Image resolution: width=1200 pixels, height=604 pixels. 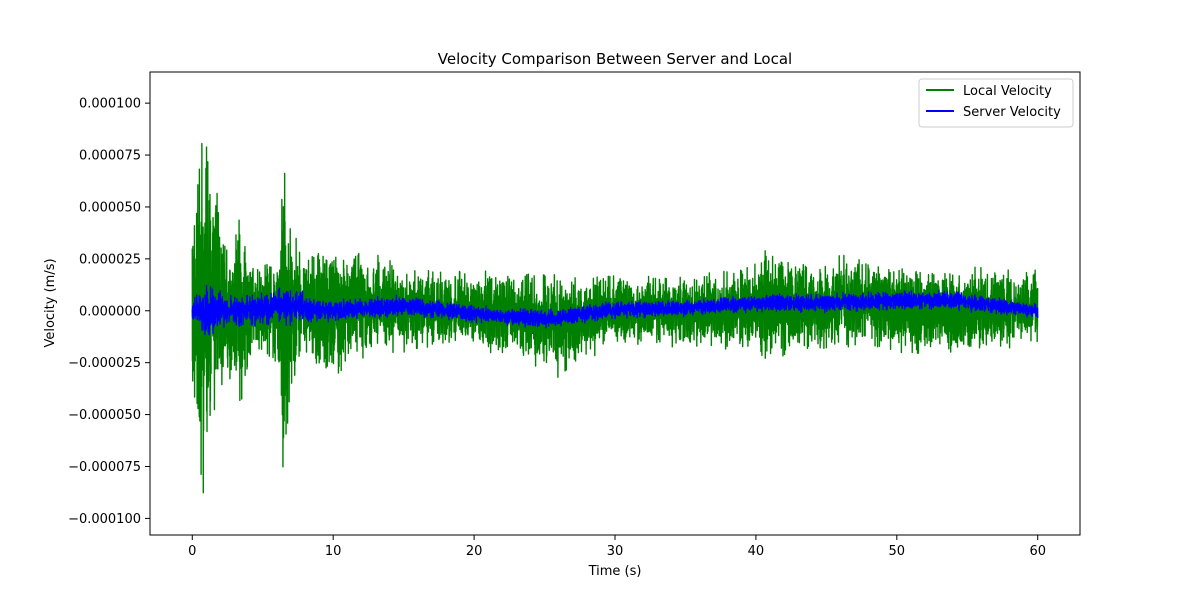 What do you see at coordinates (615, 551) in the screenshot?
I see `x-tick-label: 30` at bounding box center [615, 551].